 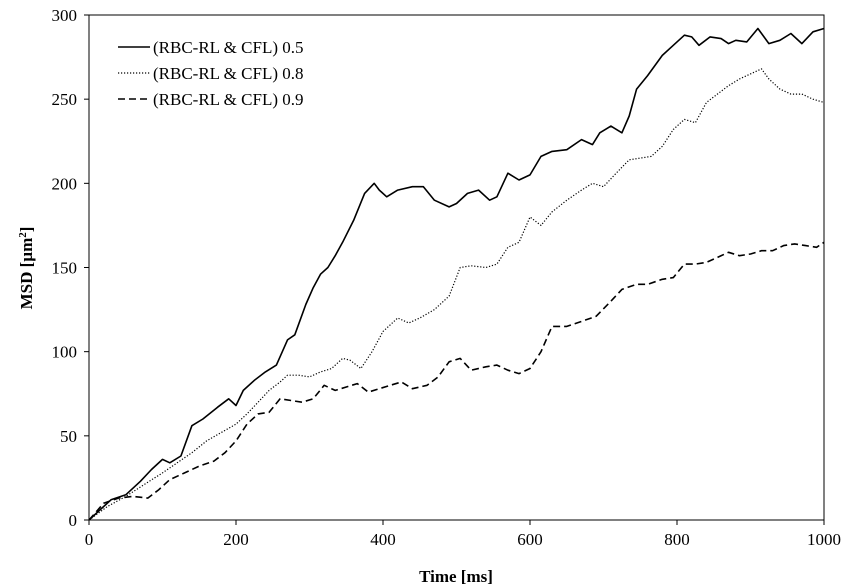 I want to click on y-tick-label: 100, so click(x=65, y=352).